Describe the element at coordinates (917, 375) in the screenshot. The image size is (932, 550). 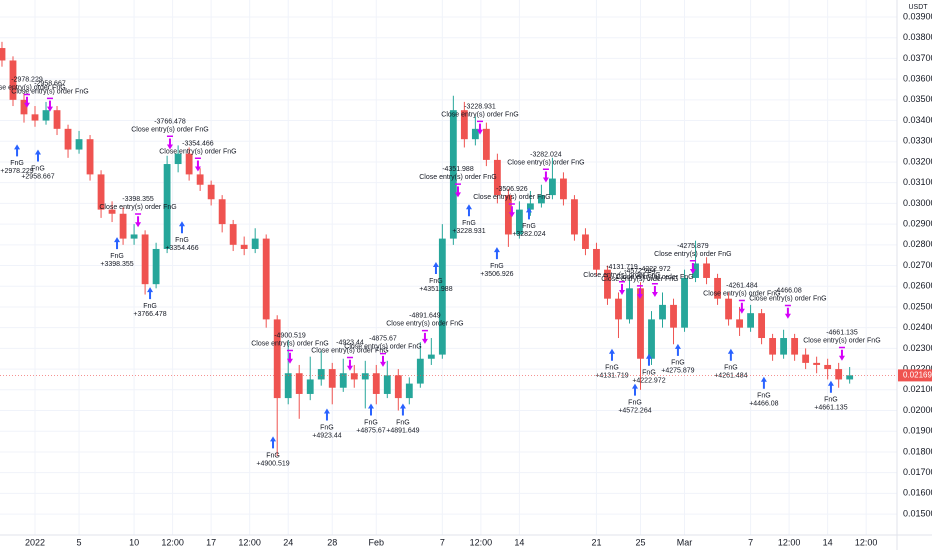
I see `last-price-label: 0.021696` at that location.